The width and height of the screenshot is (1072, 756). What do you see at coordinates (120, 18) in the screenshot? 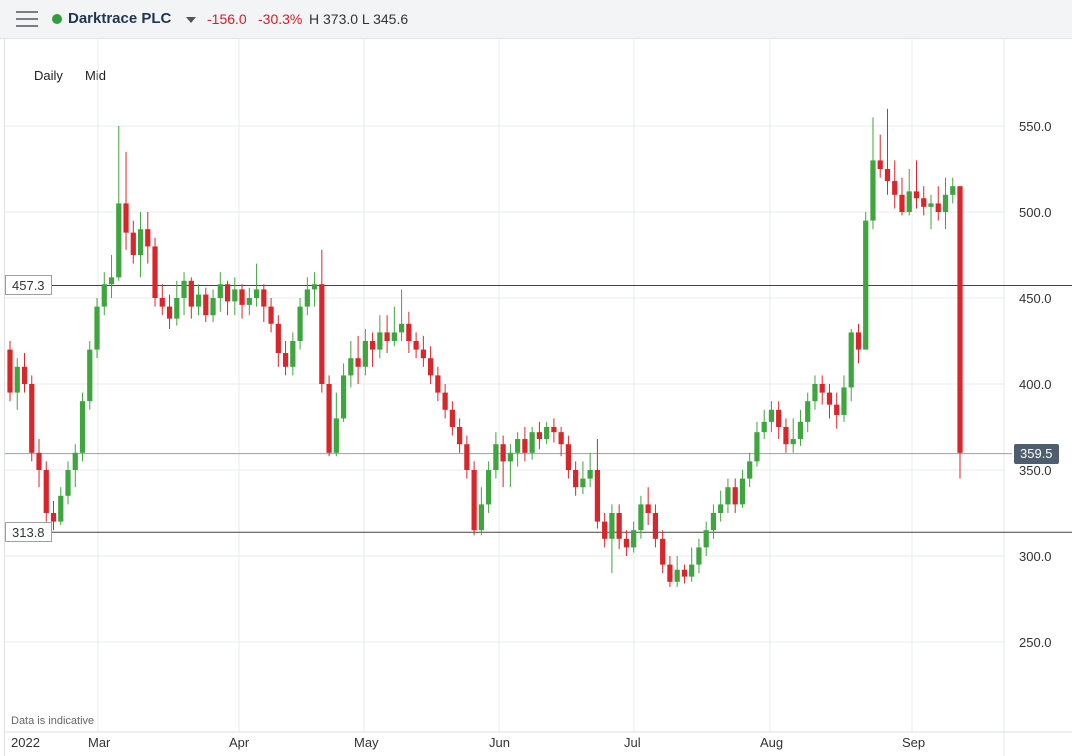
I see `instrument-title: Darktrace PLC` at bounding box center [120, 18].